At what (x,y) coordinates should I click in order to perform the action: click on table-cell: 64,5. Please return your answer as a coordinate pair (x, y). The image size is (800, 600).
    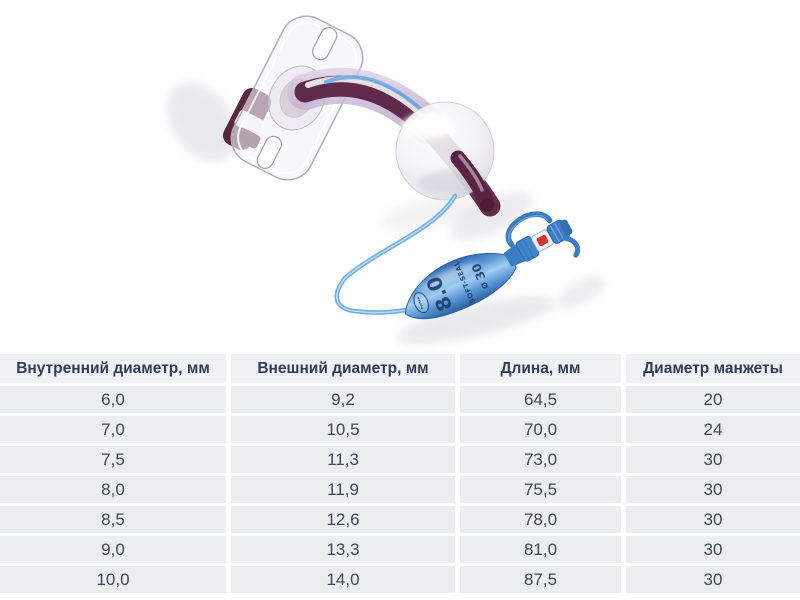
    Looking at the image, I should click on (540, 399).